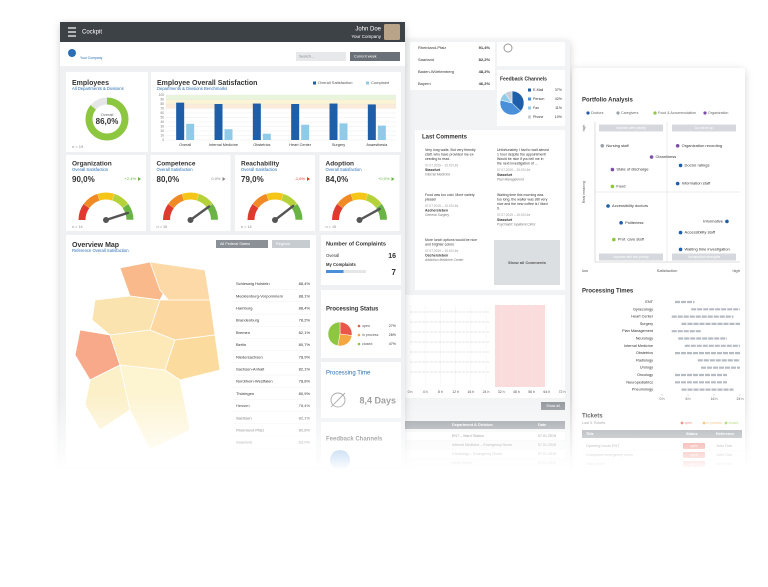 The image size is (768, 587). Describe the element at coordinates (607, 101) in the screenshot. I see `label: Portfolio Analysis` at that location.